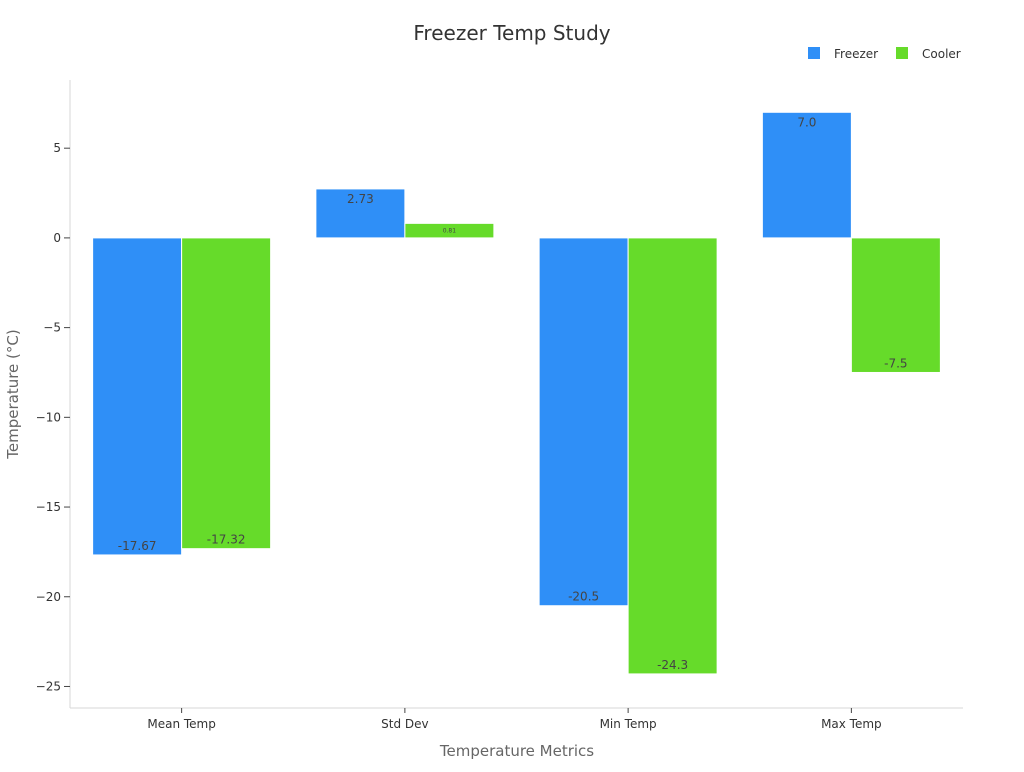 This screenshot has height=772, width=1024. What do you see at coordinates (57, 238) in the screenshot?
I see `y-tick-label: 0` at bounding box center [57, 238].